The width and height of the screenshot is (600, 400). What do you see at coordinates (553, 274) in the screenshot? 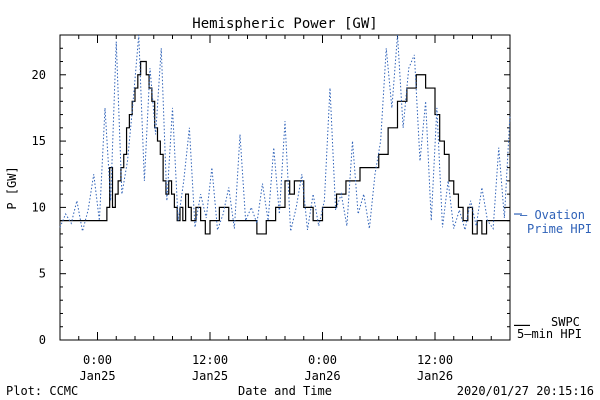
I see `legend: – Ovation Prime HPI SWPC 5–min HPI` at bounding box center [553, 274].